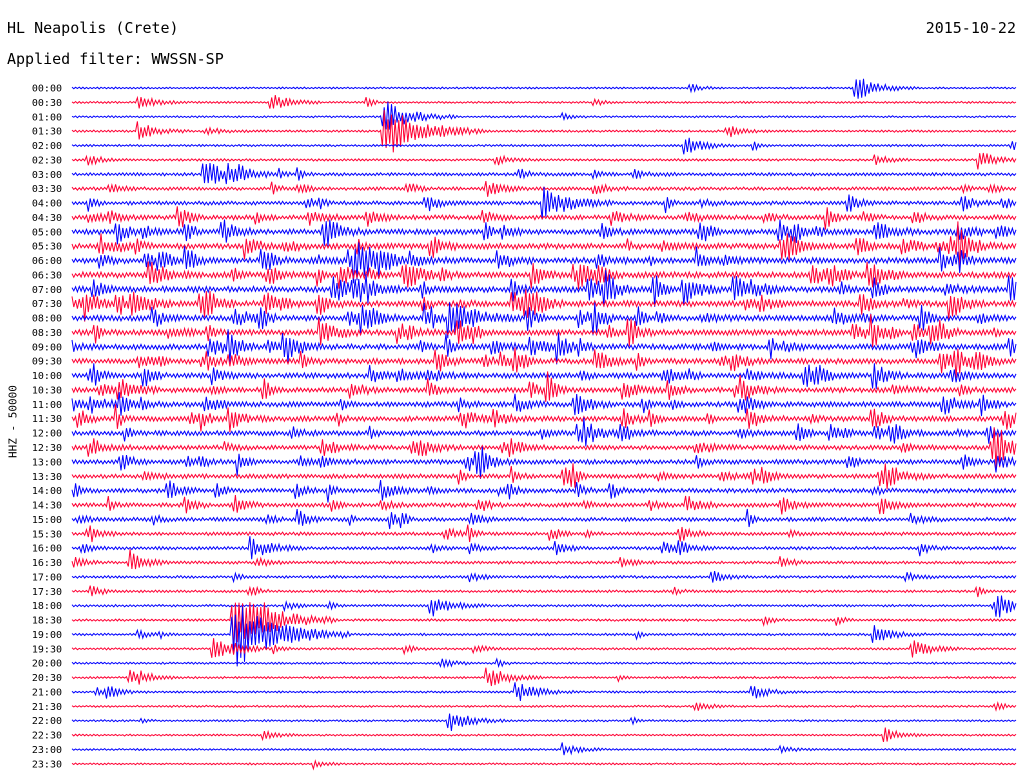 Image resolution: width=1024 pixels, height=780 pixels. I want to click on row-time-label: 23:30, so click(47, 764).